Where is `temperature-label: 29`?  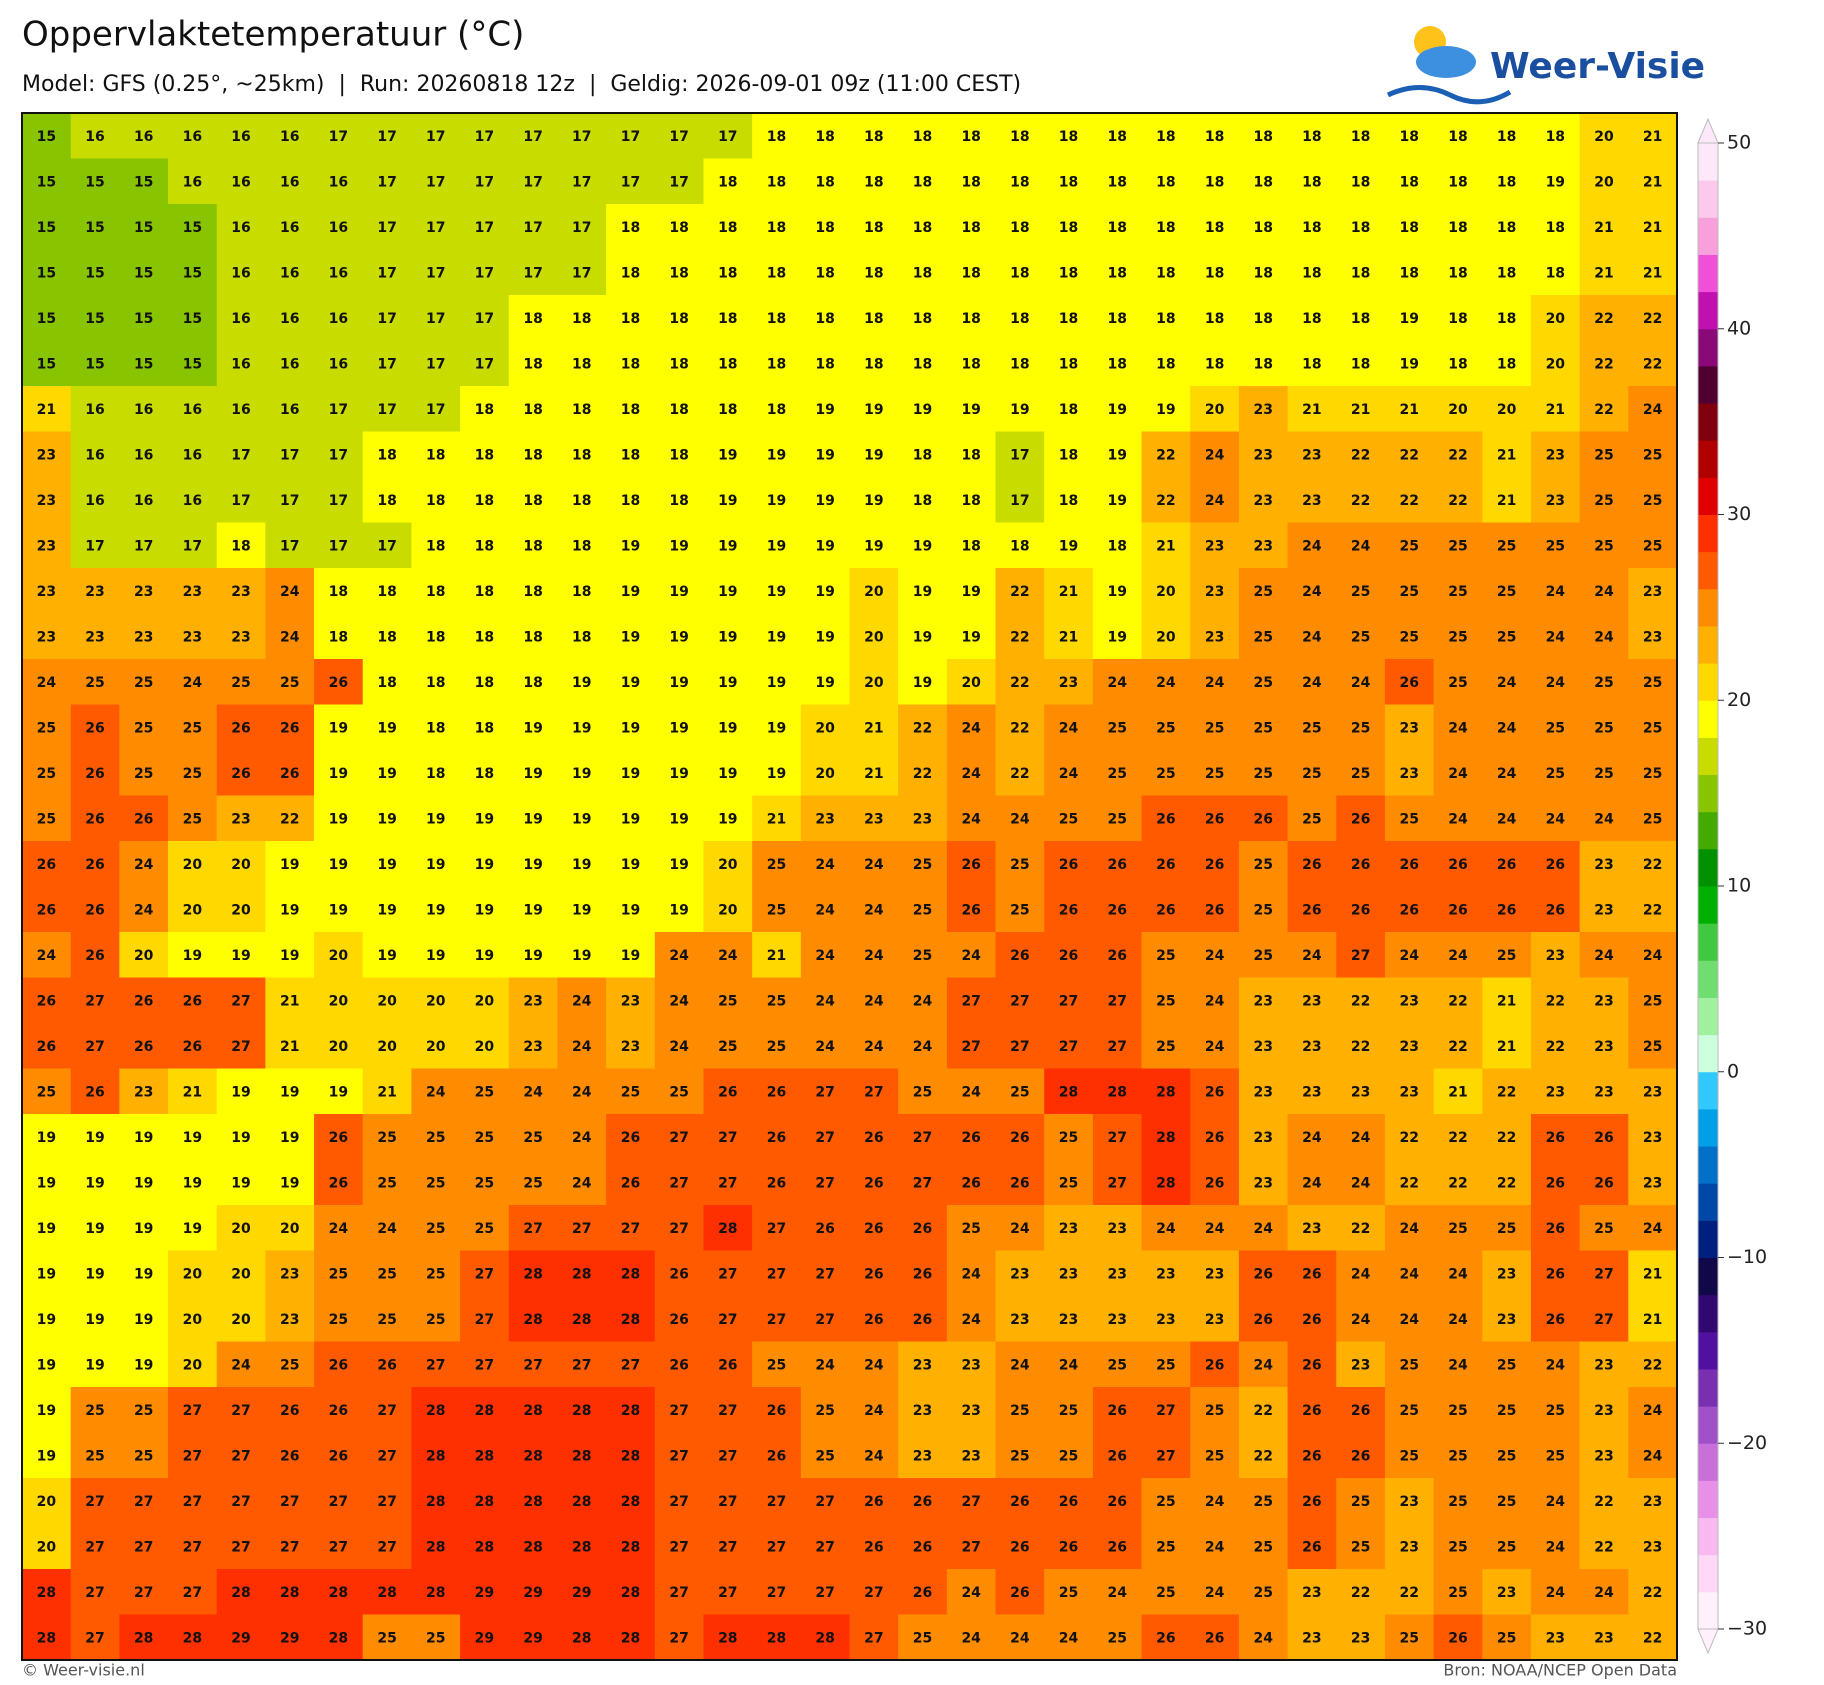
temperature-label: 29 is located at coordinates (240, 1638).